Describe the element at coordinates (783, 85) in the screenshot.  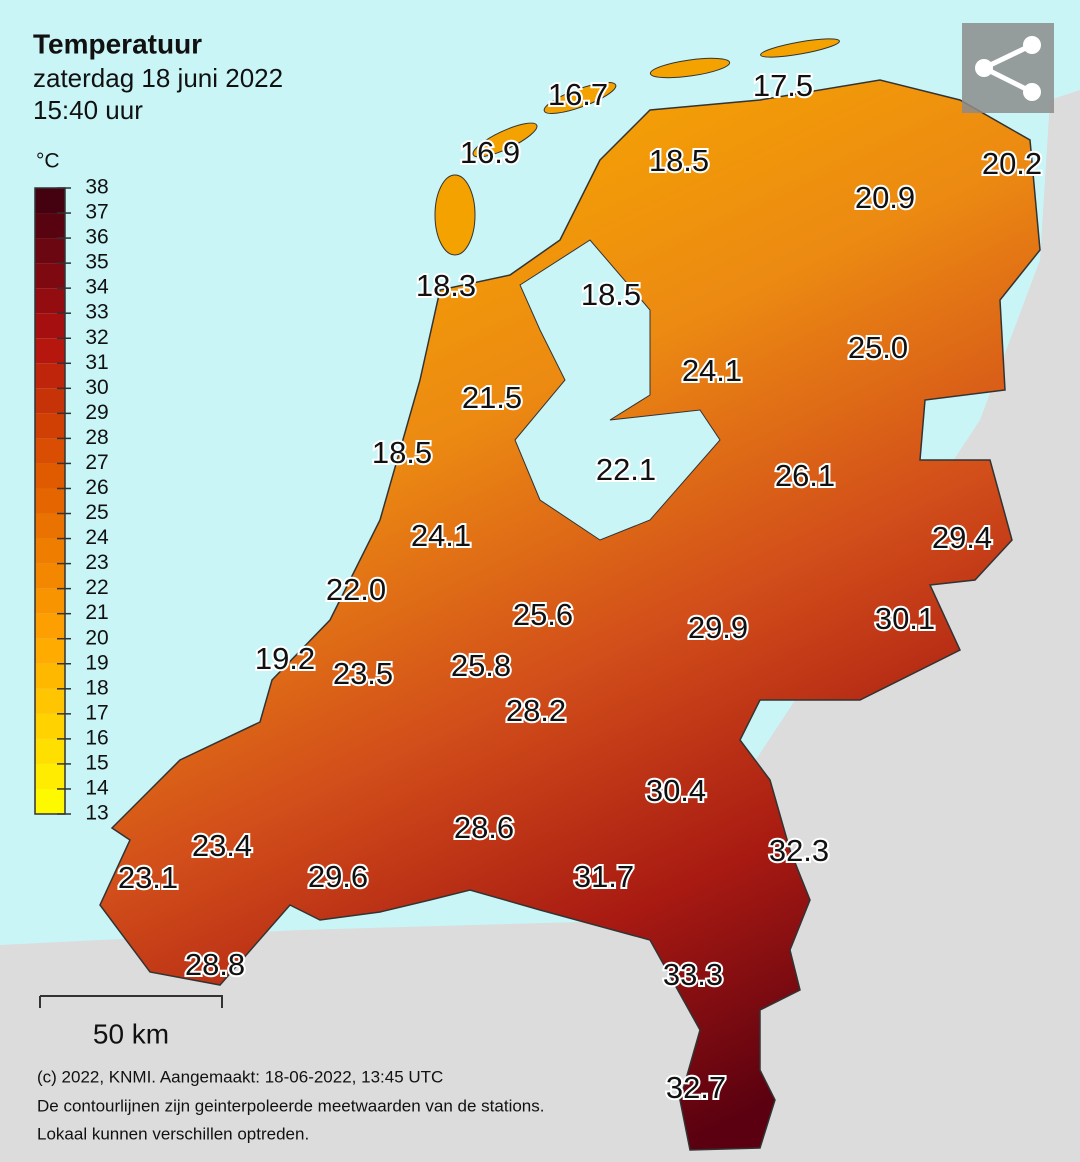
I see `station-value: 17.5` at that location.